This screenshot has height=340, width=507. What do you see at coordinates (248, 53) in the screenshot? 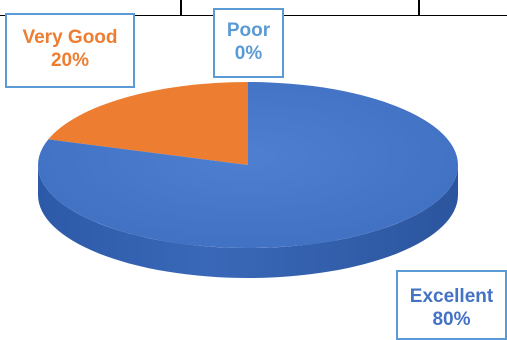
I see `data-label-value: 0%` at bounding box center [248, 53].